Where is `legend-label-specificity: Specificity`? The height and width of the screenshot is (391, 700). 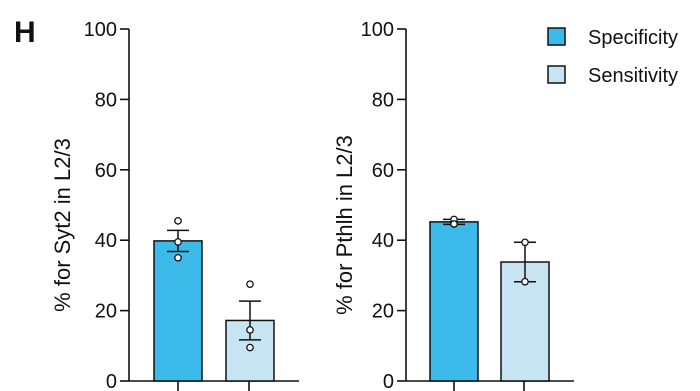
legend-label-specificity: Specificity is located at coordinates (633, 38).